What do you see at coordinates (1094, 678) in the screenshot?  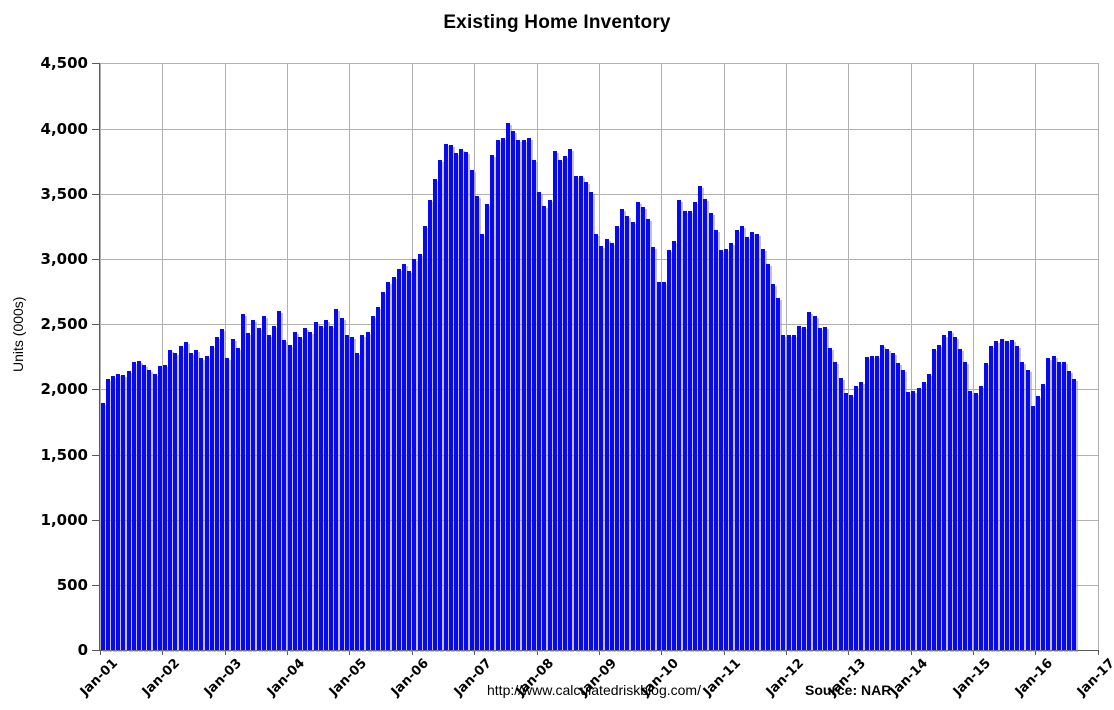 I see `x-tick-label: Jan-17` at bounding box center [1094, 678].